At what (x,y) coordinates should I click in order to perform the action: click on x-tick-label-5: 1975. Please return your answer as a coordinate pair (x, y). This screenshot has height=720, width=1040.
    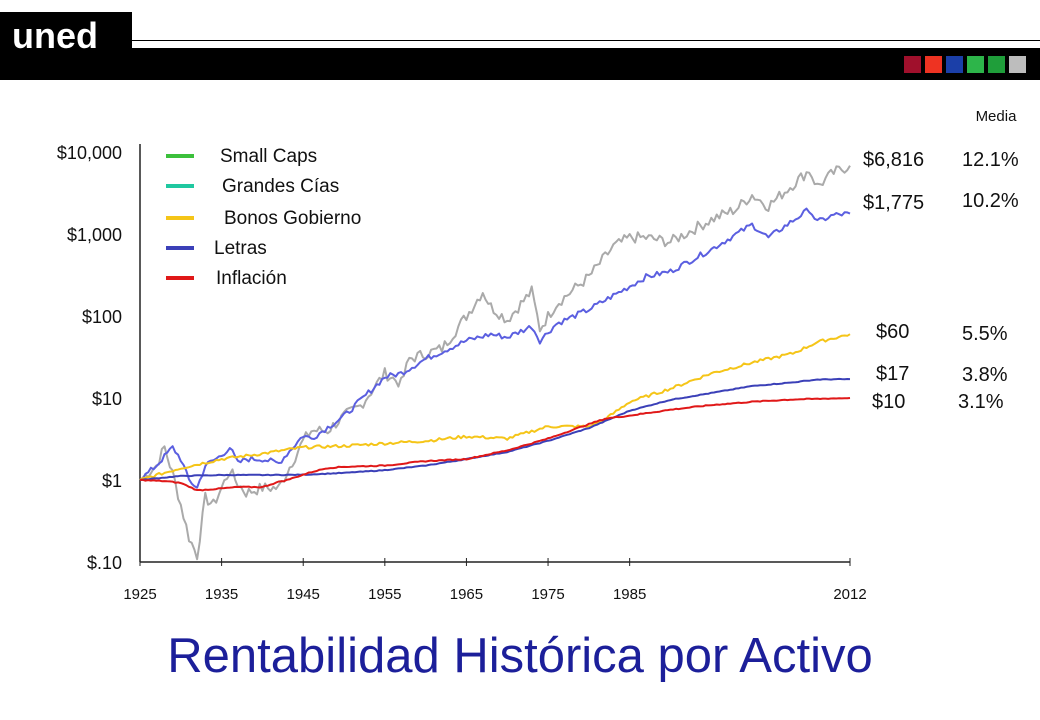
    Looking at the image, I should click on (547, 594).